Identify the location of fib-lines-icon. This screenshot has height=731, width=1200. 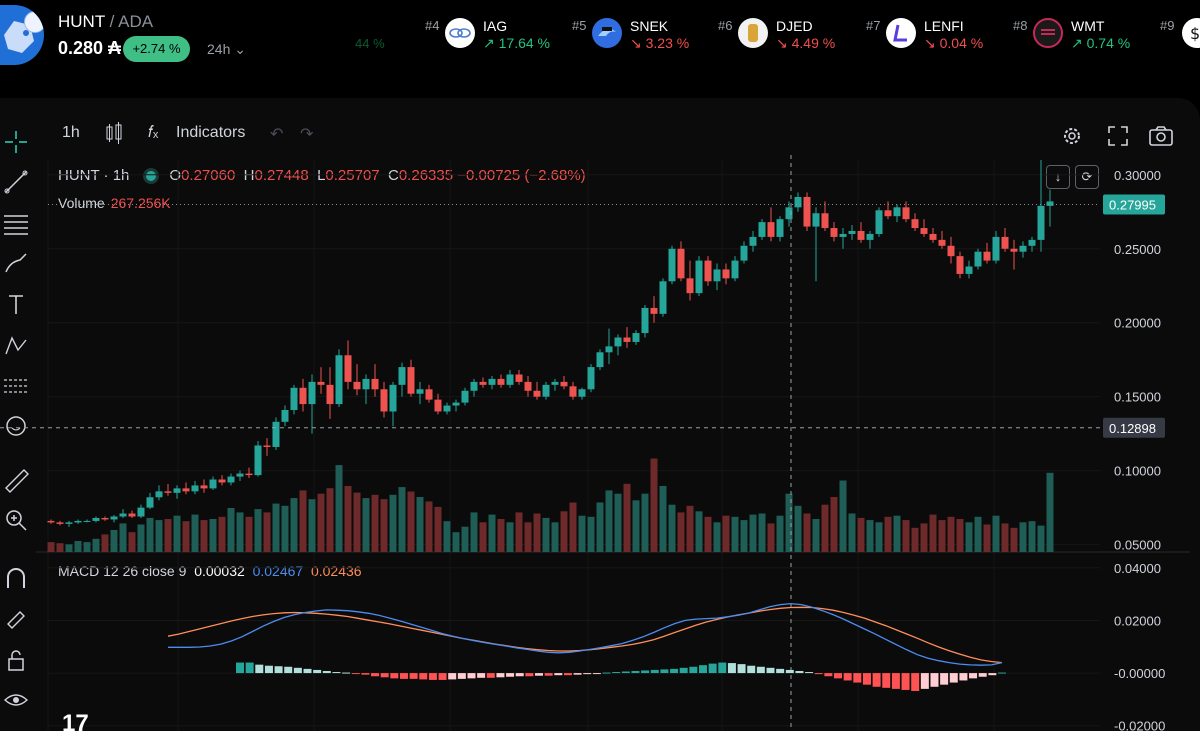
(16, 224).